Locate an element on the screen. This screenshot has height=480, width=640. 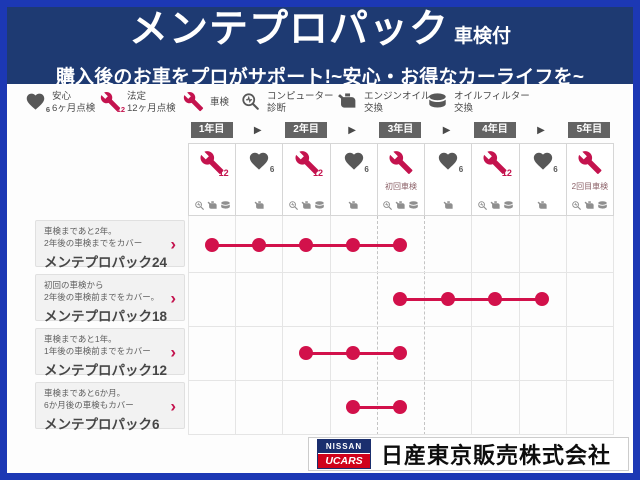
package-desc: 2年後の車検前までをカバー。 is located at coordinates (102, 296).